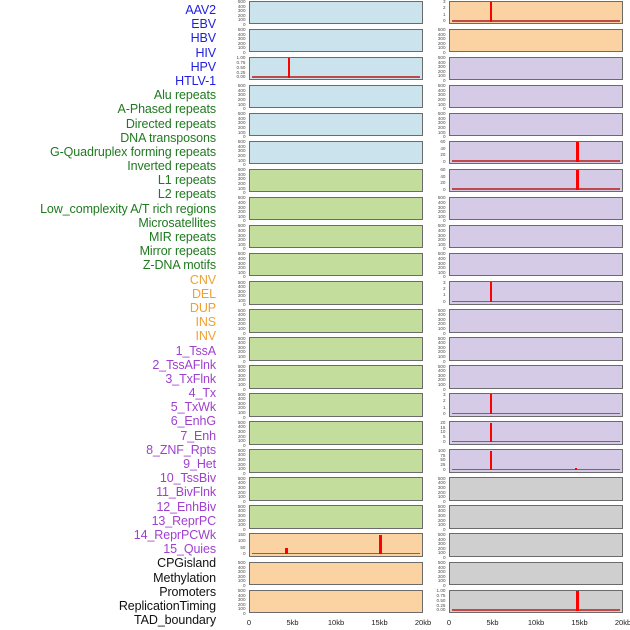 The image size is (630, 630). What do you see at coordinates (203, 66) in the screenshot?
I see `track-label: HPV` at bounding box center [203, 66].